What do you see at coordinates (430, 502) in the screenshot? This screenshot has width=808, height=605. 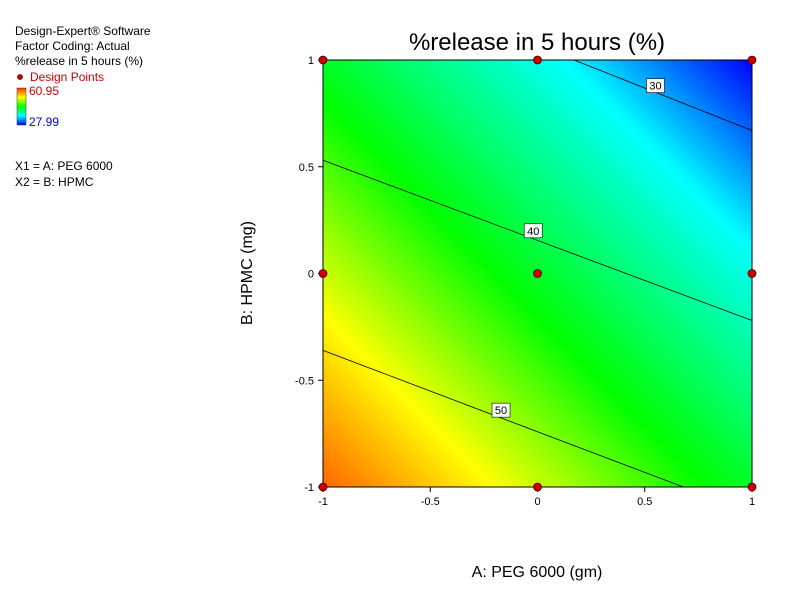 I see `x-tick-label: -0.5` at bounding box center [430, 502].